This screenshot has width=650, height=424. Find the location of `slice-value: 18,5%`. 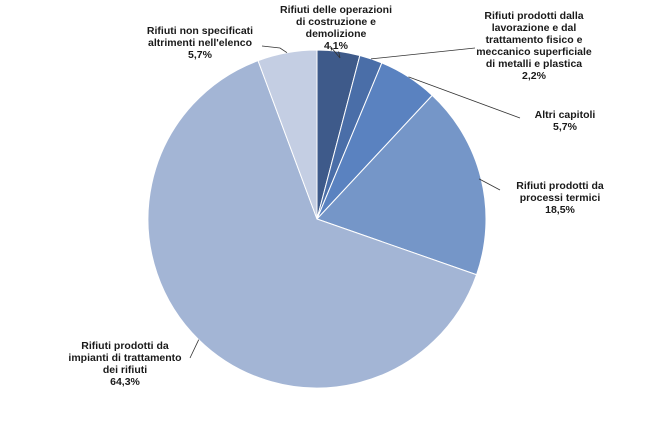

slice-value: 18,5% is located at coordinates (560, 210).